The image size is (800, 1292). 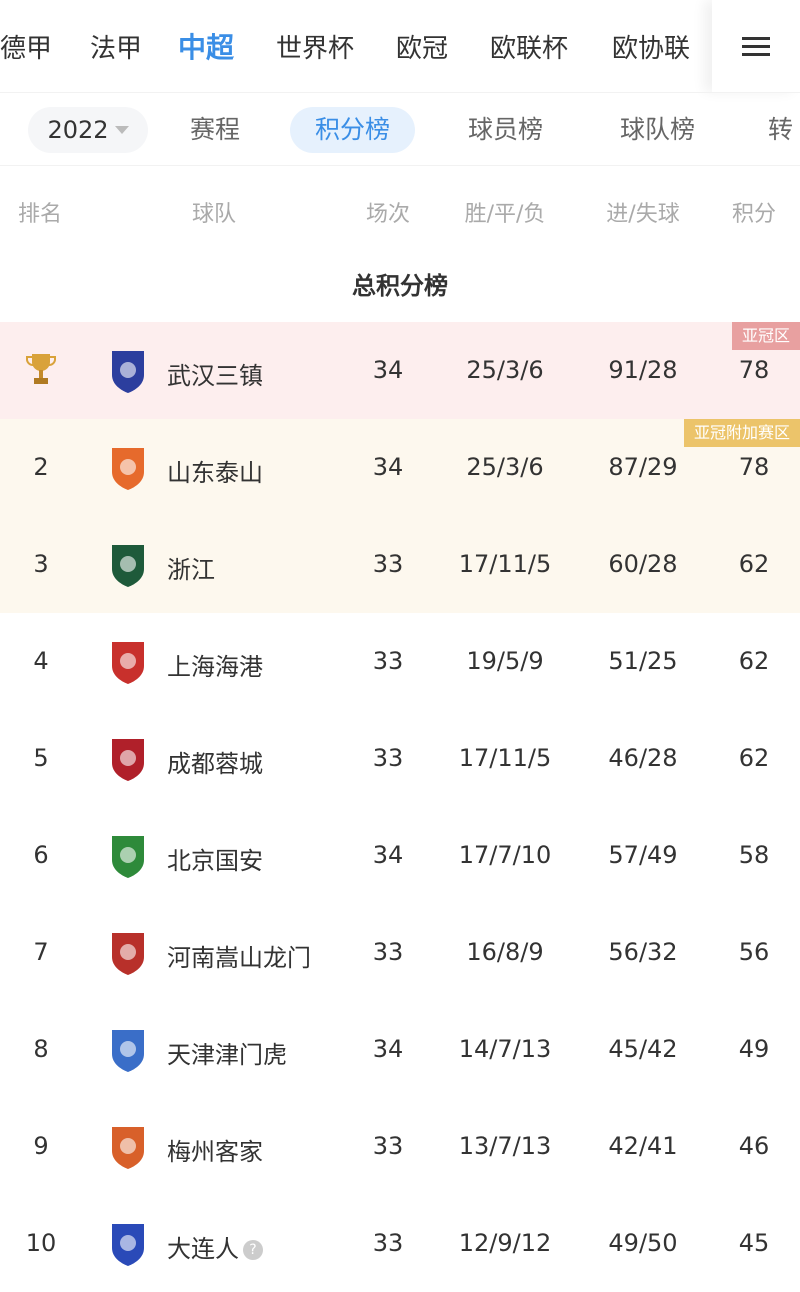 What do you see at coordinates (422, 49) in the screenshot?
I see `league-tab: 欧冠` at bounding box center [422, 49].